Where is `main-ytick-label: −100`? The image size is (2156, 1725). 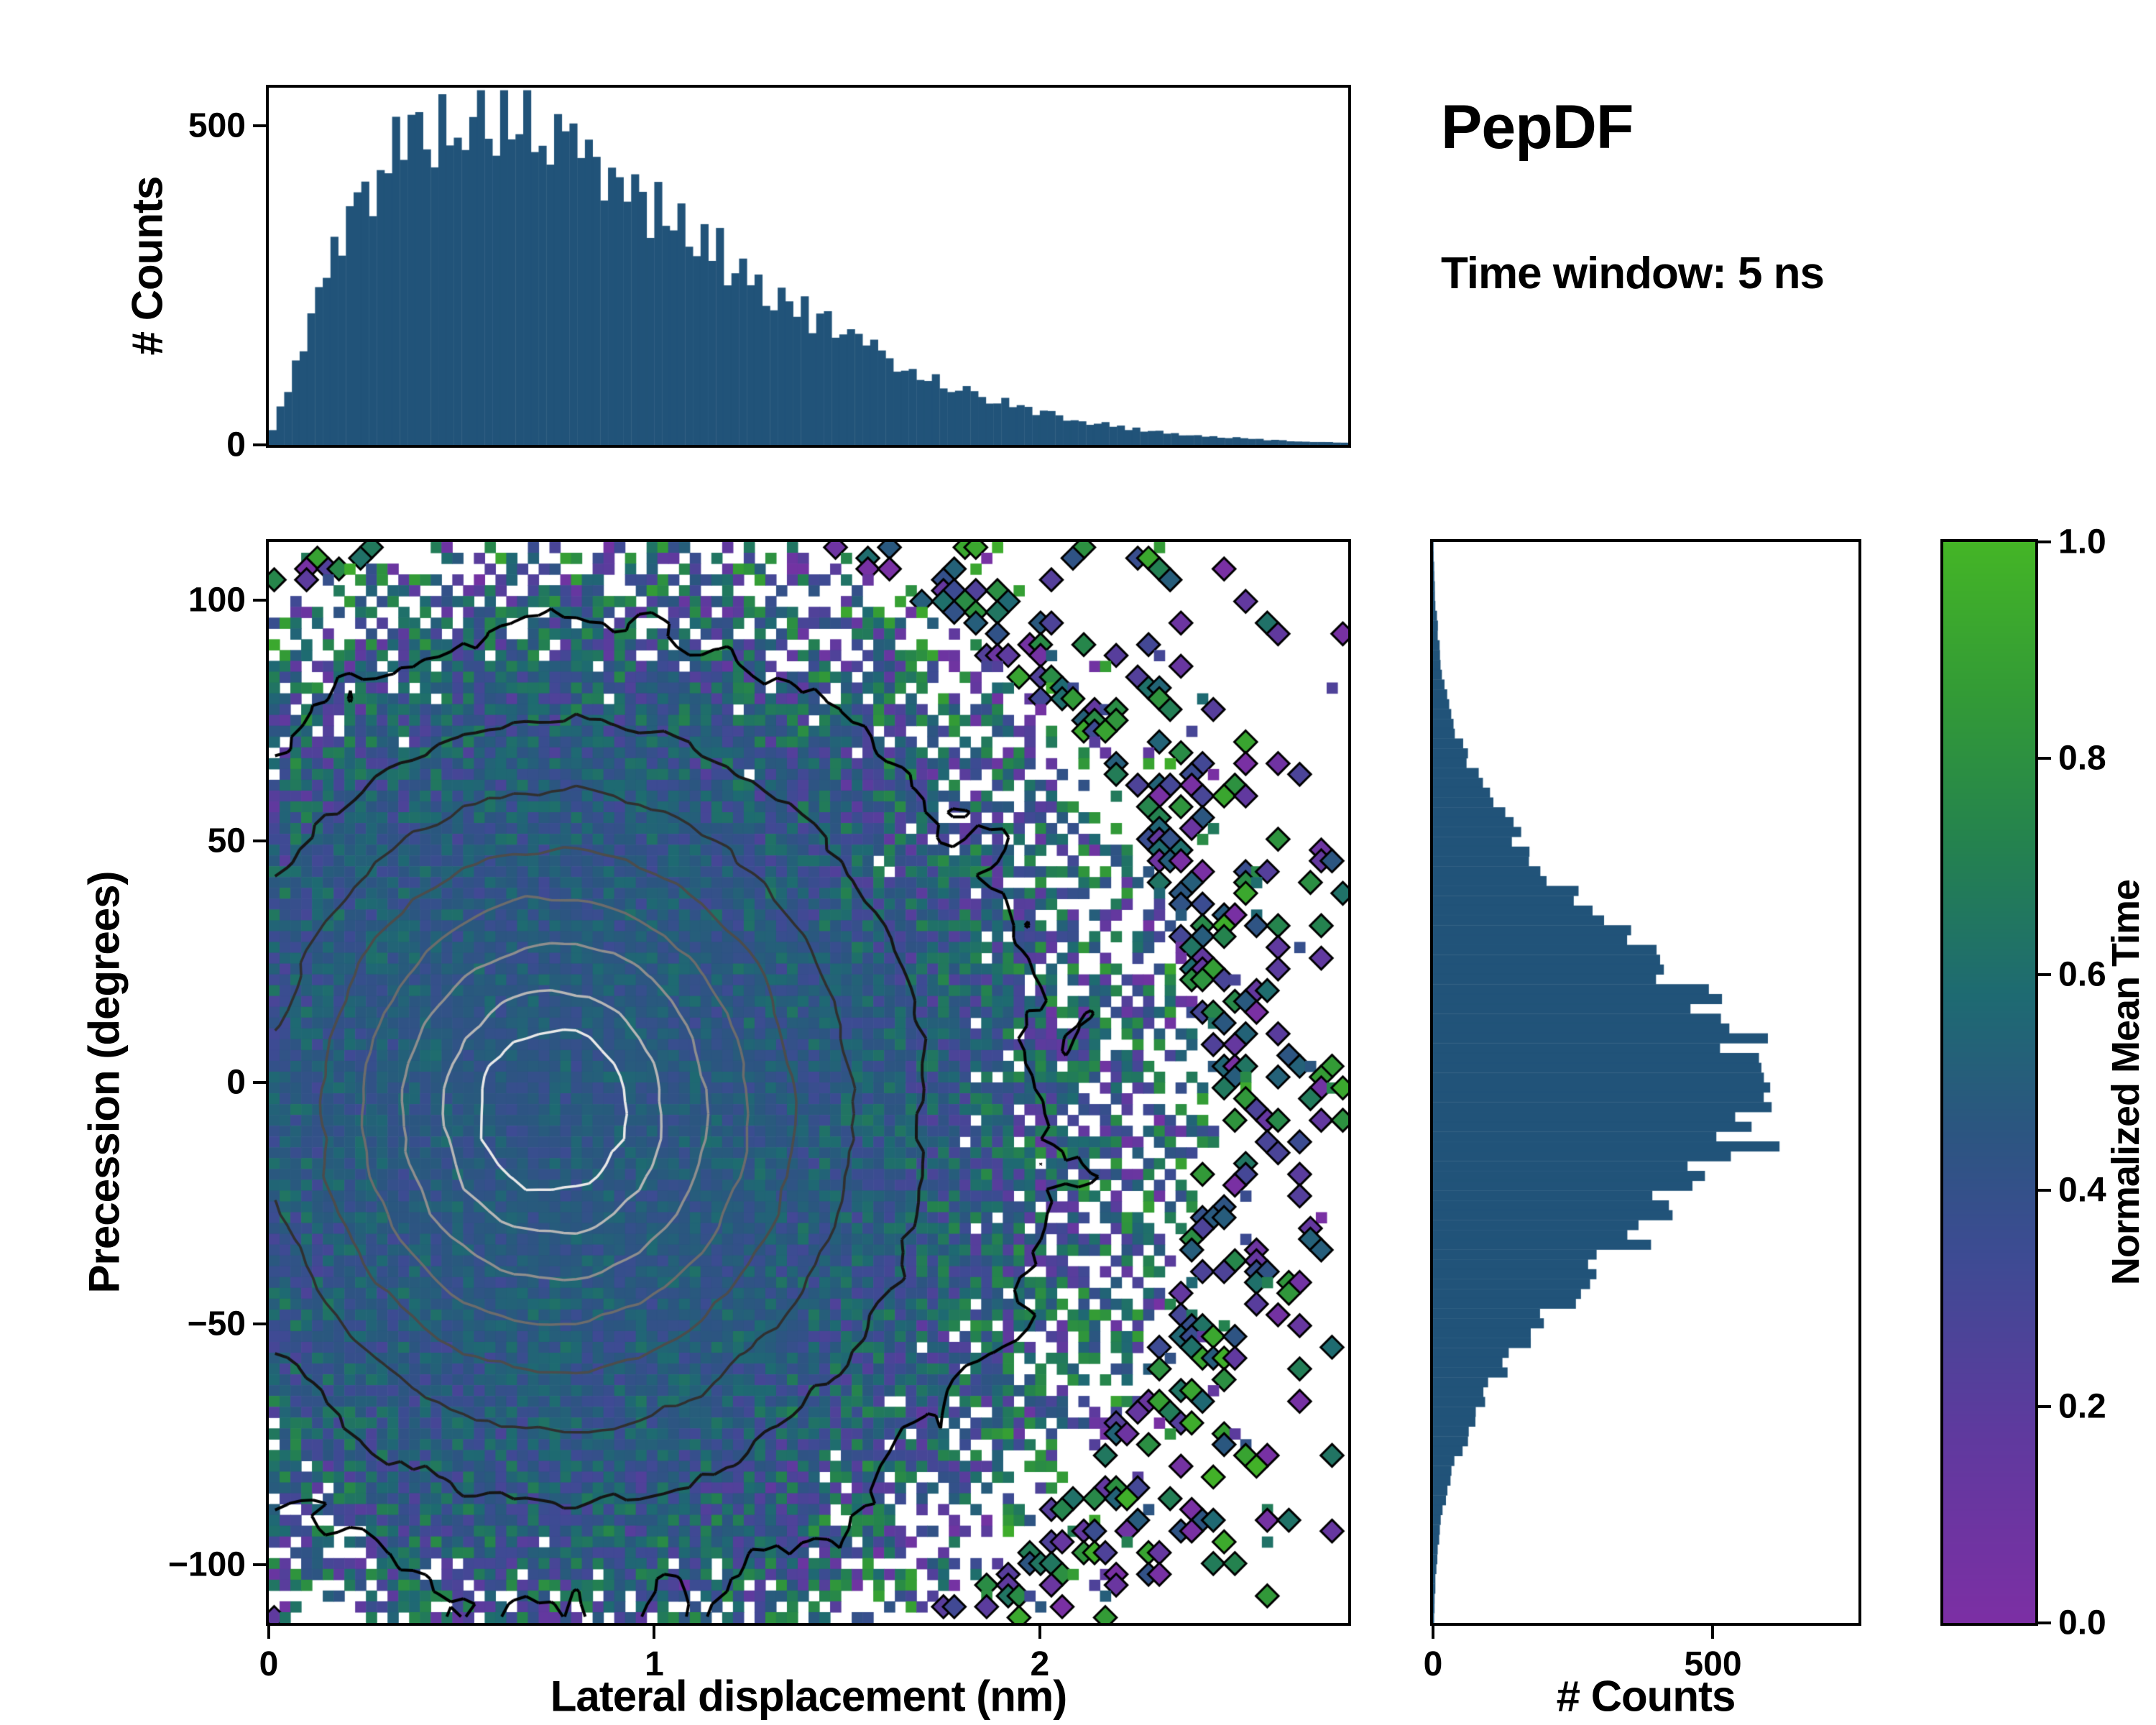 main-ytick-label: −100 is located at coordinates (206, 1564).